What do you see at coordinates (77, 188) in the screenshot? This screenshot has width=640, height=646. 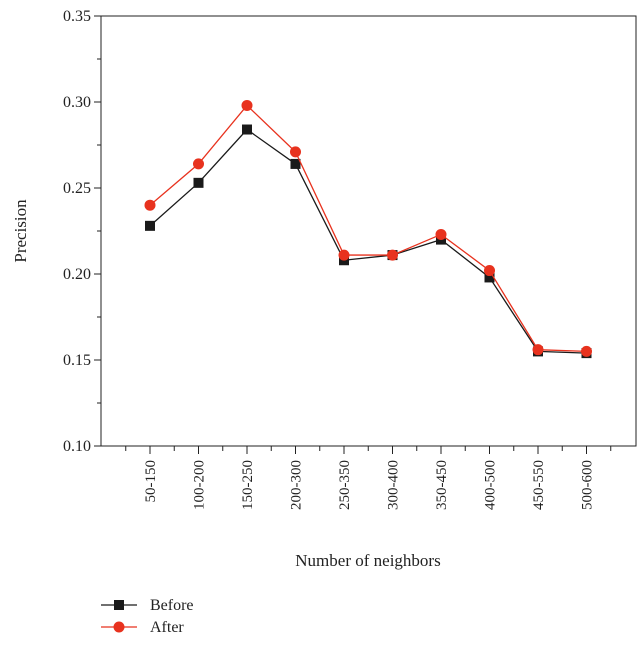 I see `y-tick-label: 0.25` at bounding box center [77, 188].